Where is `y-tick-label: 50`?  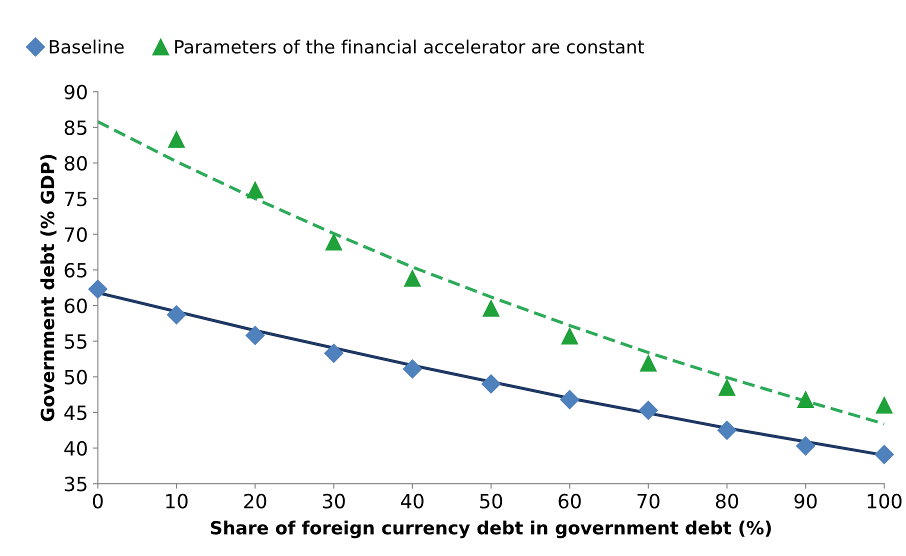 y-tick-label: 50 is located at coordinates (75, 377).